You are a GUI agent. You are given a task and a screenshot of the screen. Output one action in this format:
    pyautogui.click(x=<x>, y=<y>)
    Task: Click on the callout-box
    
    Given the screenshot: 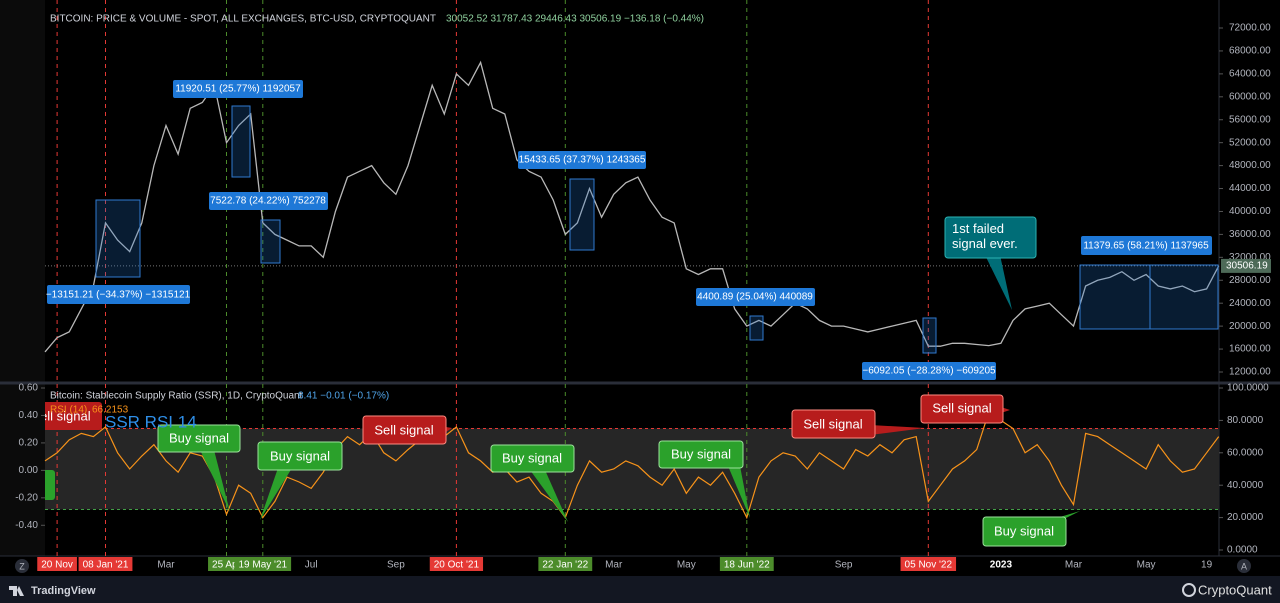 What is the action you would take?
    pyautogui.click(x=990, y=237)
    